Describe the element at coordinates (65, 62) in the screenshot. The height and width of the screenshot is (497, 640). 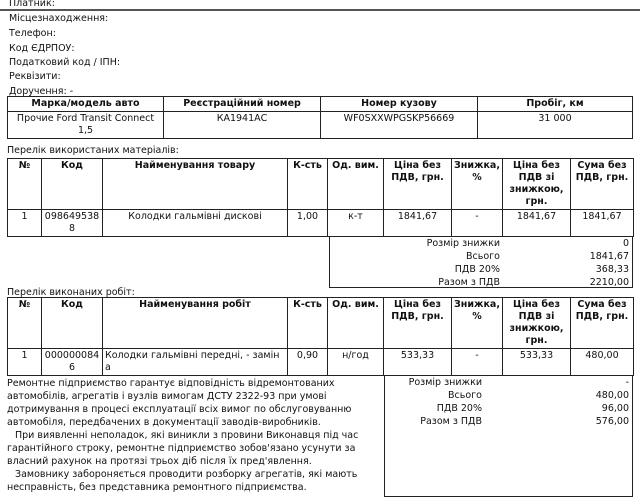
I see `tax-code-label: Податковий код / ІПН:` at that location.